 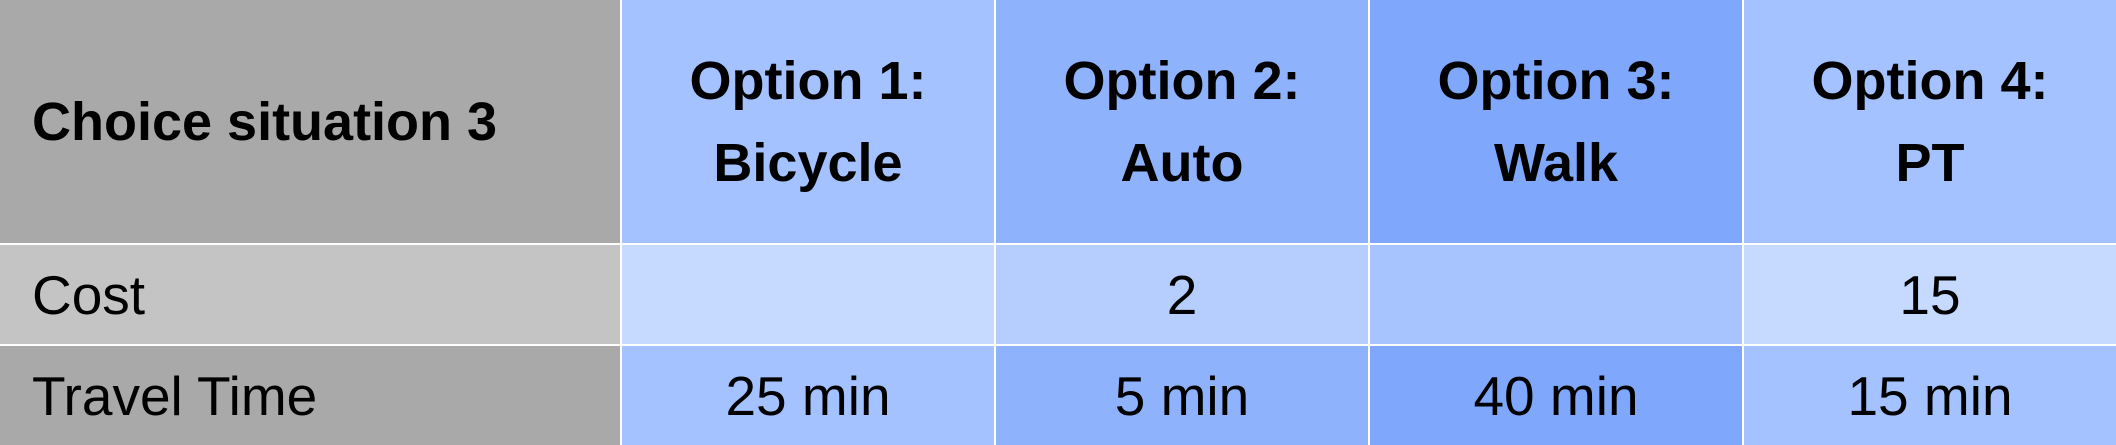 I want to click on option-3-header: Option 3: Walk, so click(x=1556, y=121).